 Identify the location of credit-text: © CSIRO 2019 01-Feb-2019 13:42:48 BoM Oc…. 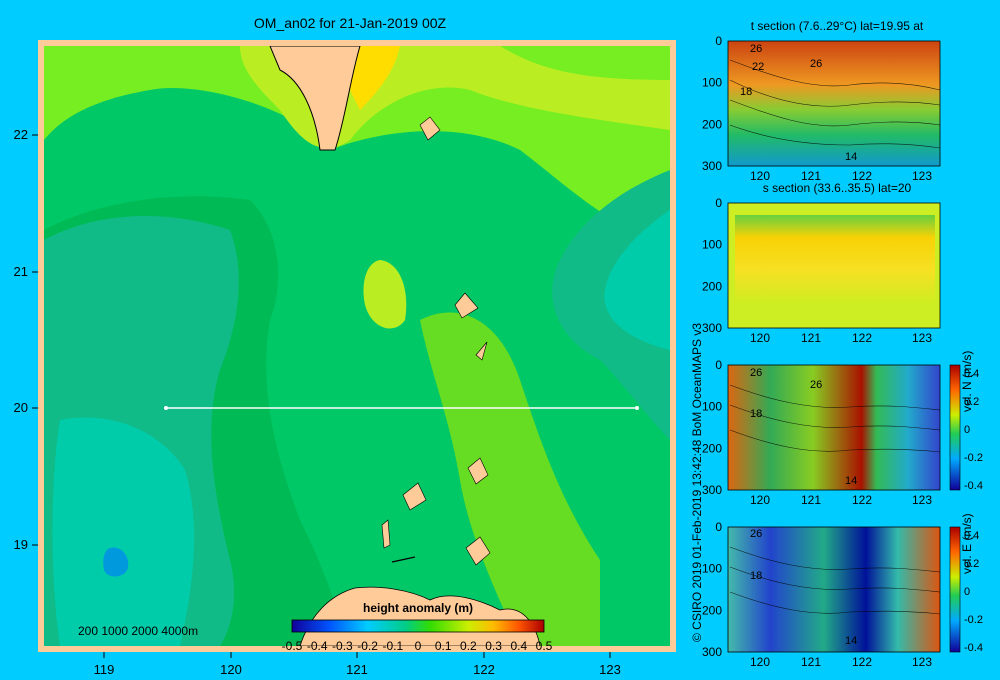
(697, 482).